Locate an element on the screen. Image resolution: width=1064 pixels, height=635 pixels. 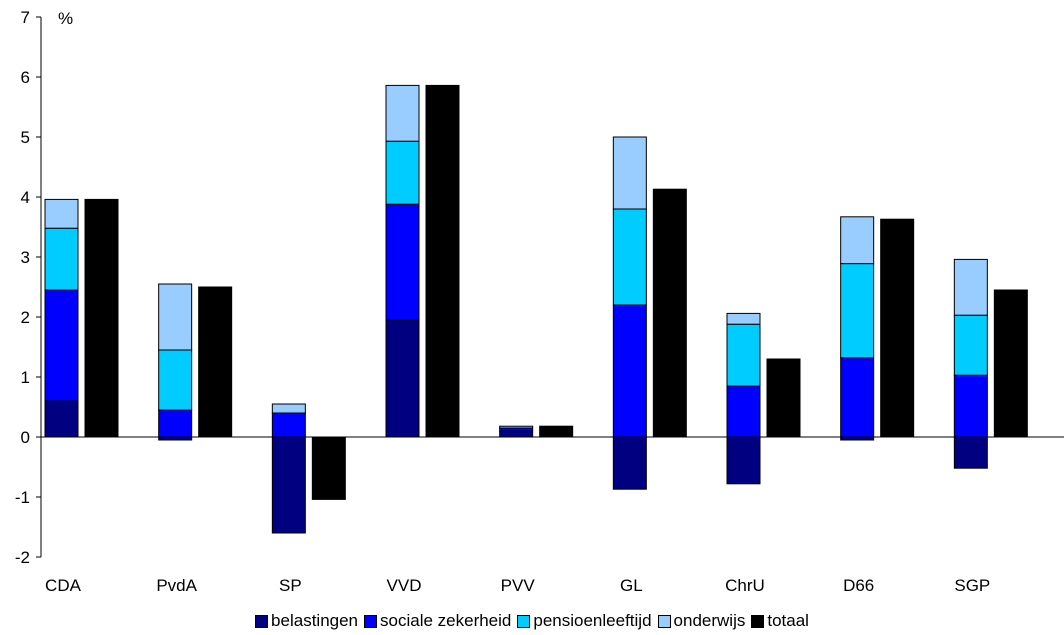
legend-item-onderwijs: onderwijs is located at coordinates (701, 621).